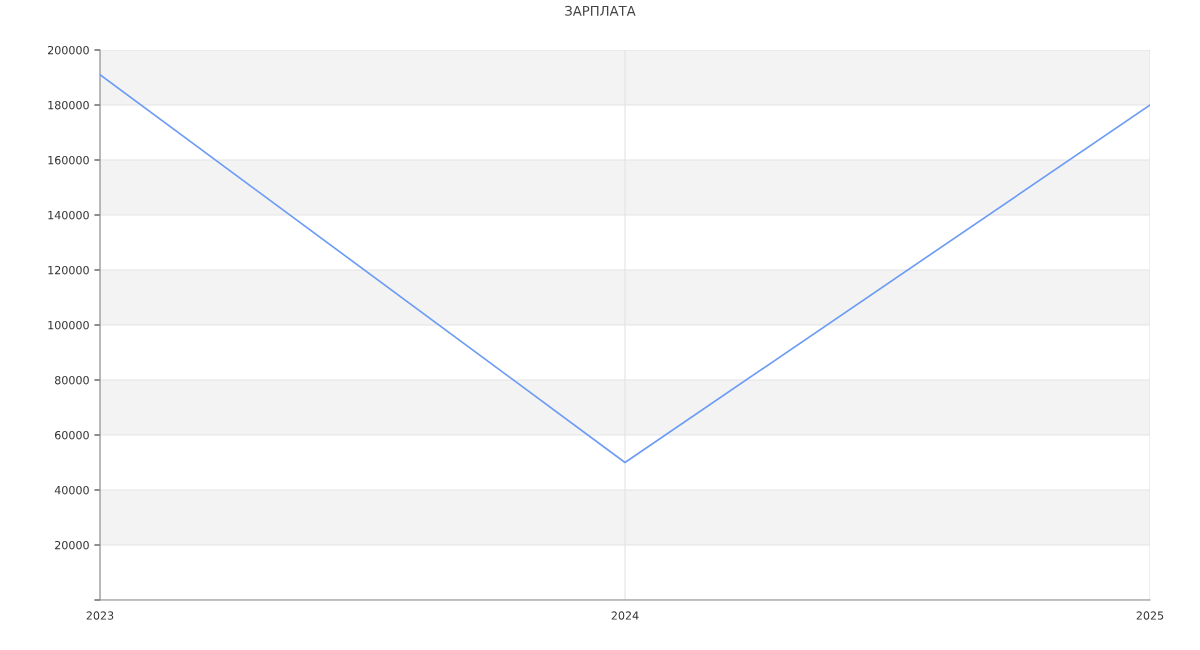 This screenshot has height=650, width=1200. What do you see at coordinates (1150, 615) in the screenshot?
I see `x-tick-label: 2025` at bounding box center [1150, 615].